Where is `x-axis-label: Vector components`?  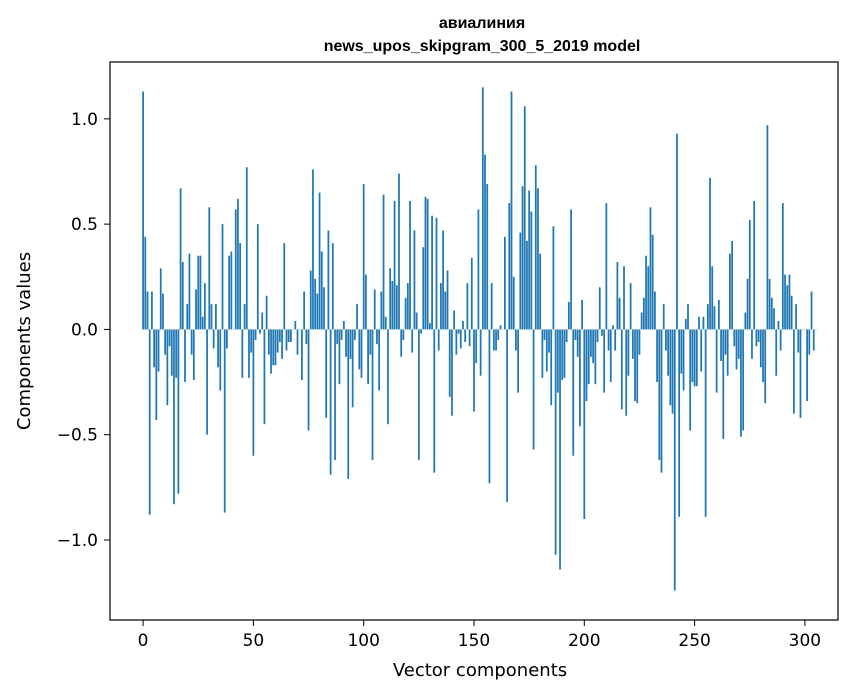
x-axis-label: Vector components is located at coordinates (480, 670).